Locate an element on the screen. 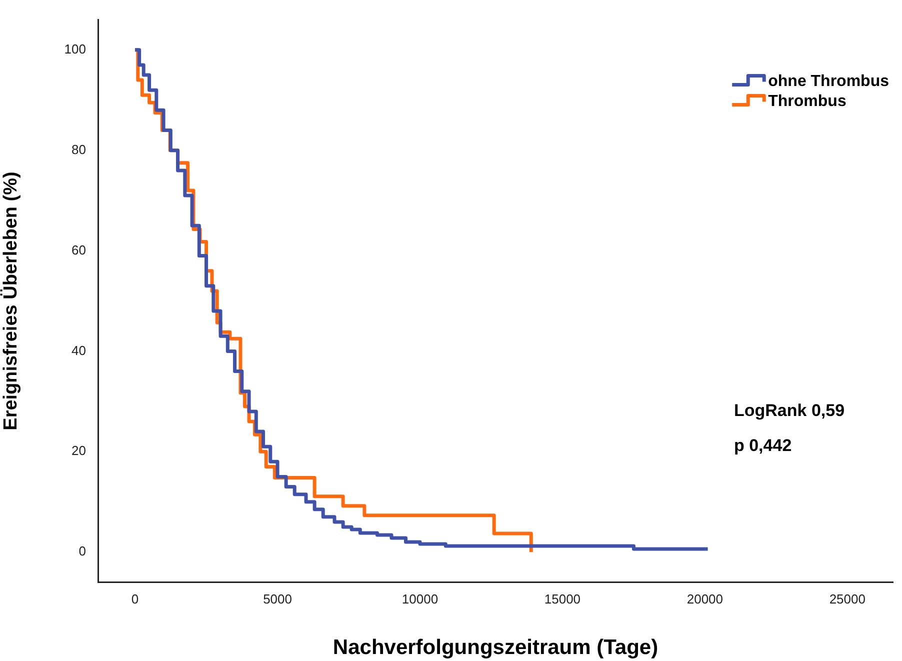  y-tick-label: 0 is located at coordinates (82, 551).